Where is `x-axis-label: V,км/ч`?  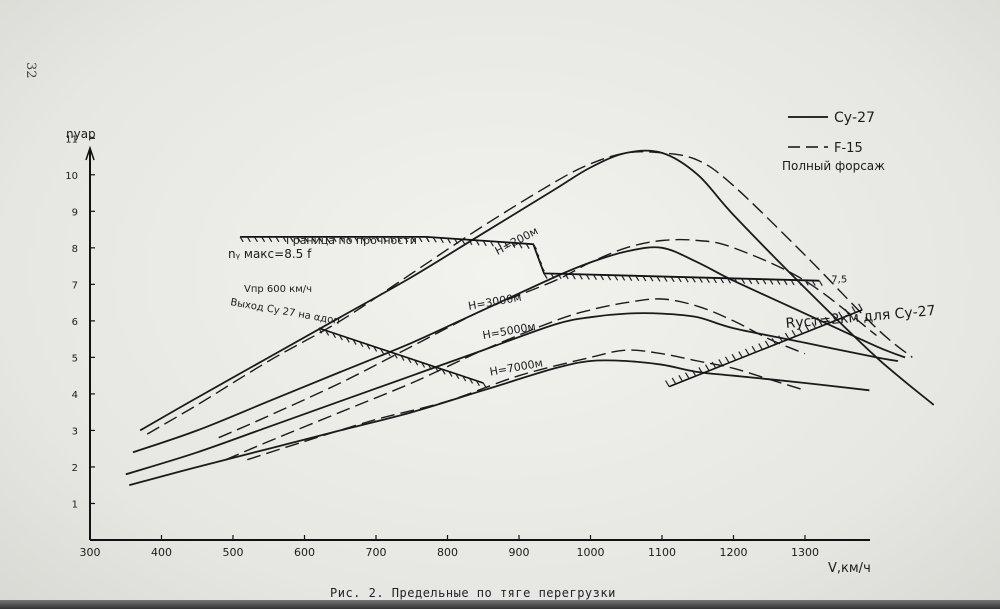 x-axis-label: V,км/ч is located at coordinates (849, 568).